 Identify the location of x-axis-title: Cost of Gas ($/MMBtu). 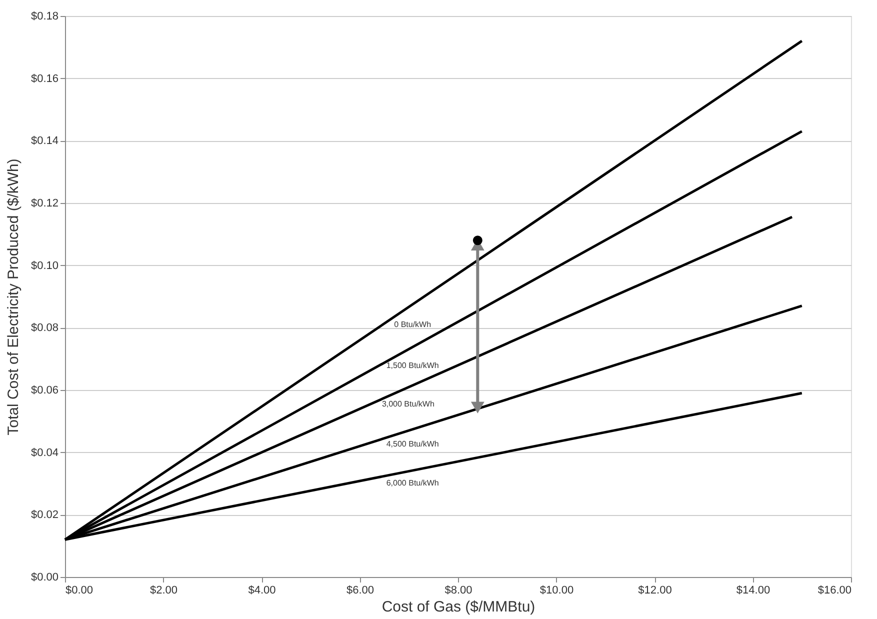
(459, 607).